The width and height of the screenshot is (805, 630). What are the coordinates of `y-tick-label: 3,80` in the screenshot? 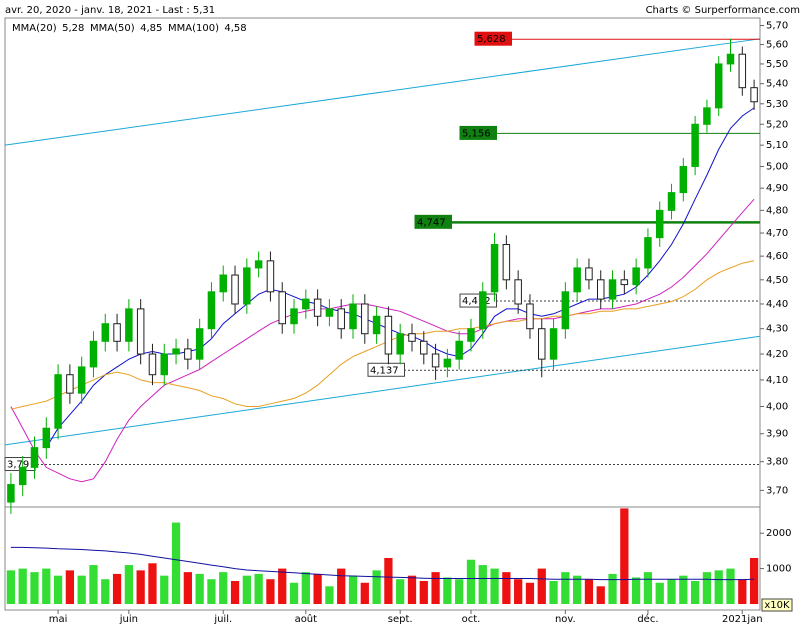 It's located at (777, 462).